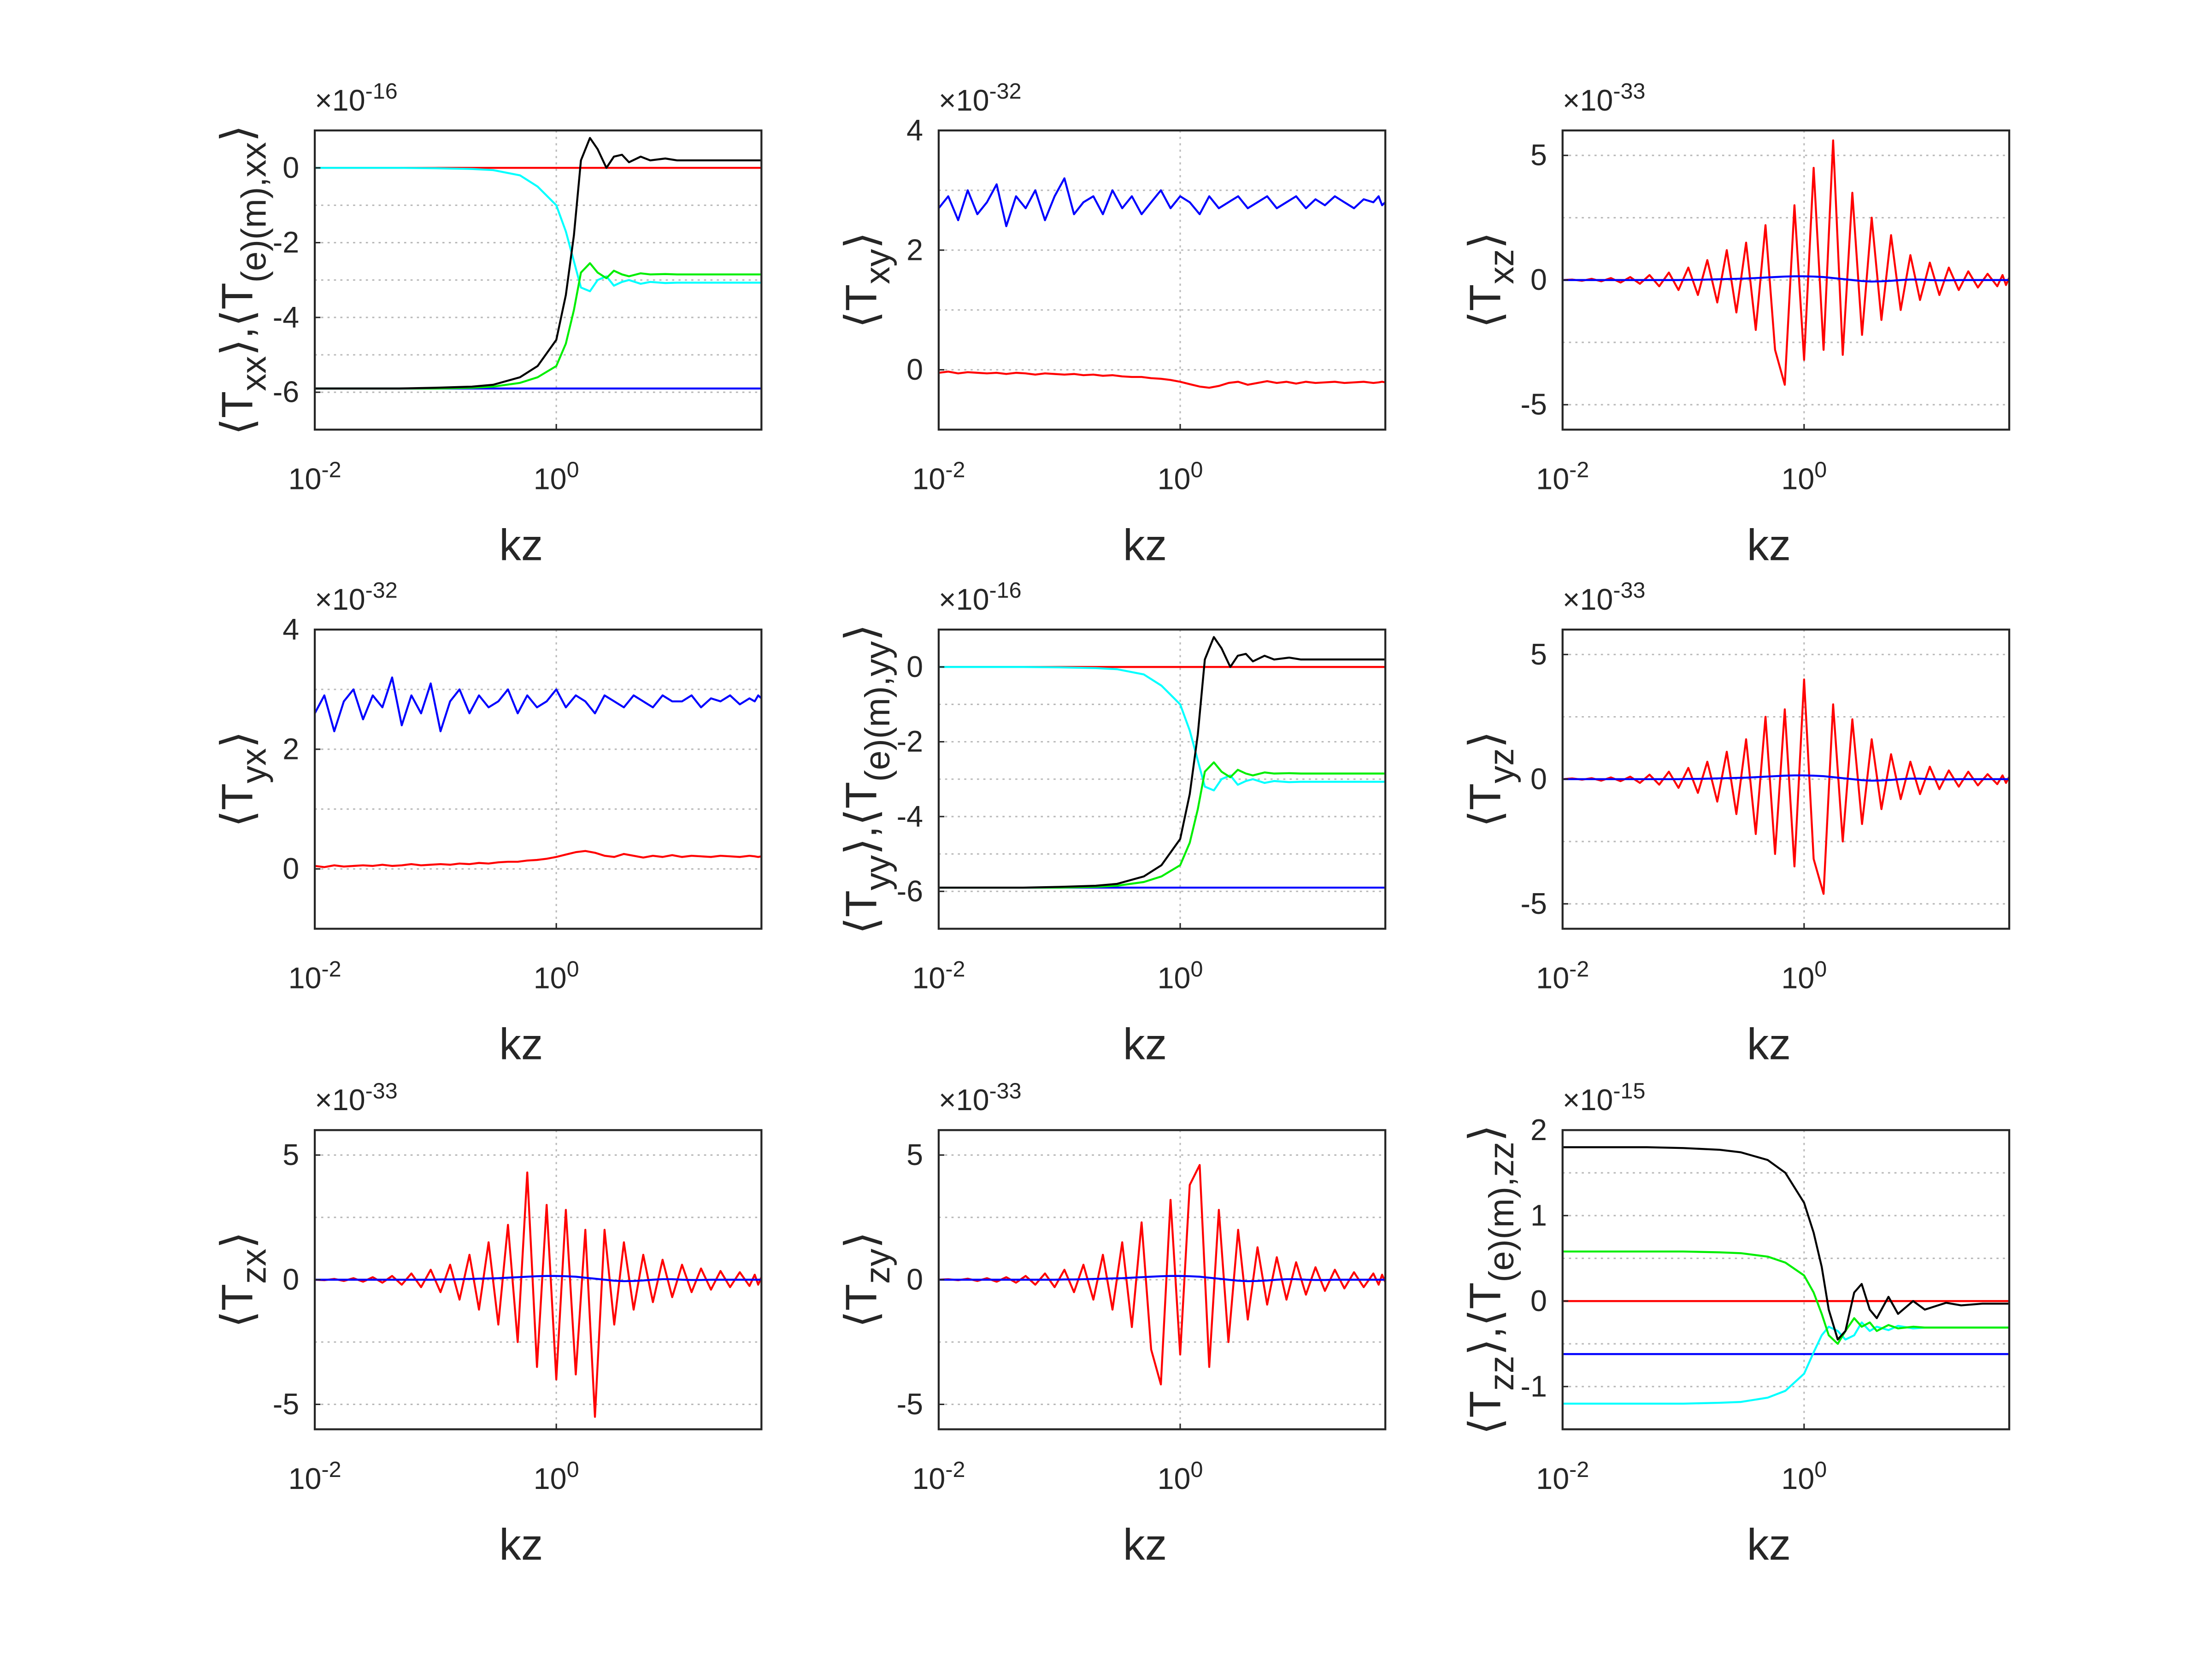 Image resolution: width=2212 pixels, height=1659 pixels. What do you see at coordinates (1501, 765) in the screenshot?
I see `subscript: yz` at bounding box center [1501, 765].